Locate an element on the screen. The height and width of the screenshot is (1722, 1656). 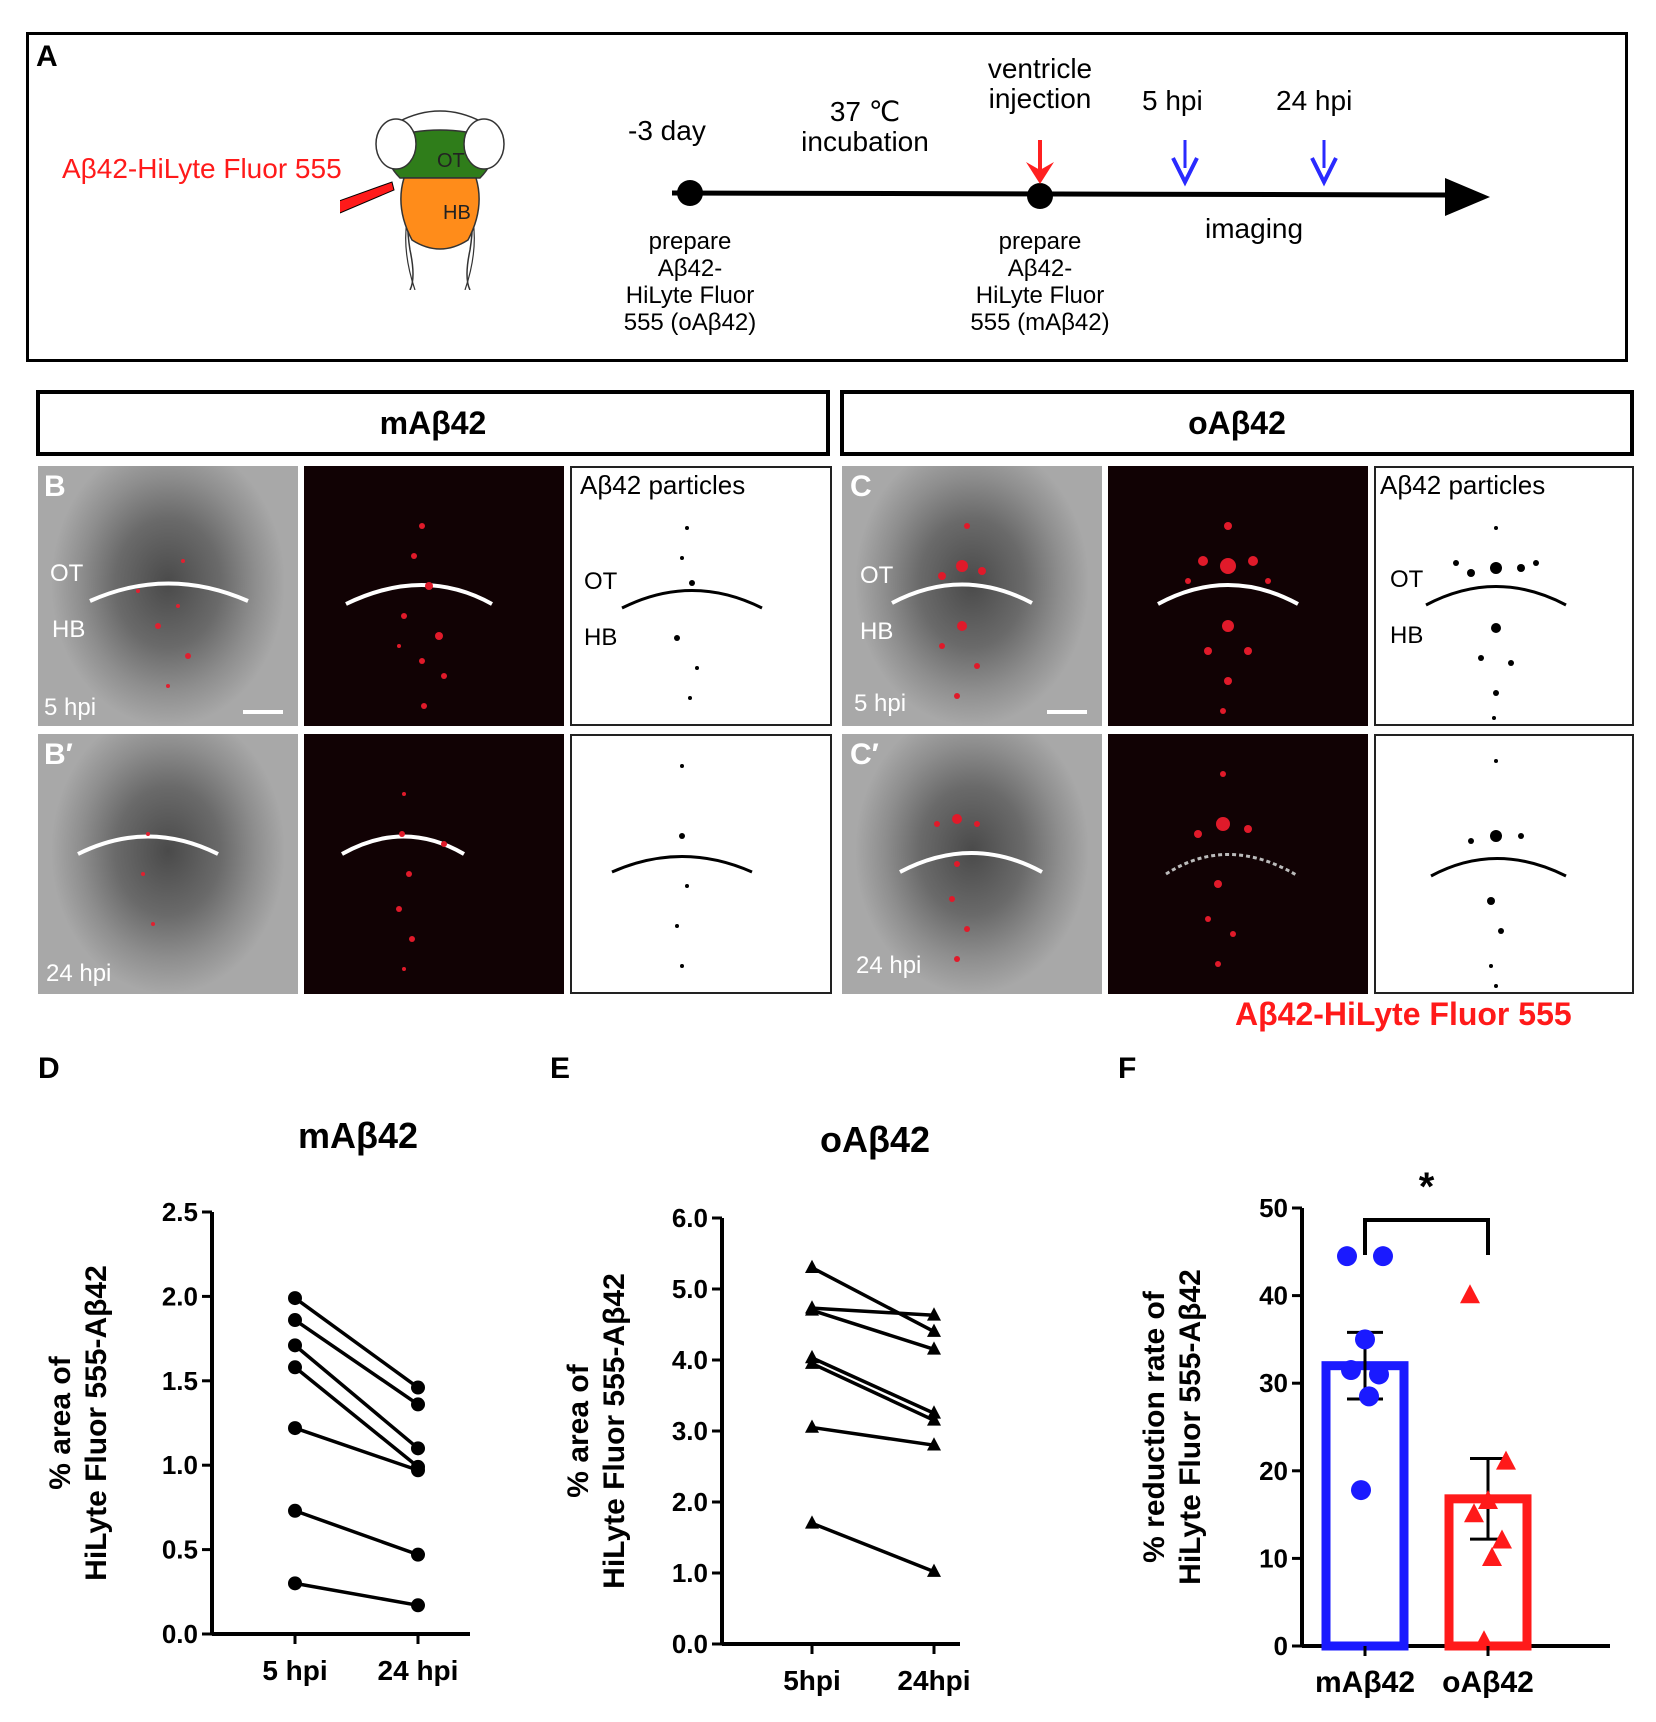
b-particles-hb: HB is located at coordinates (601, 637).